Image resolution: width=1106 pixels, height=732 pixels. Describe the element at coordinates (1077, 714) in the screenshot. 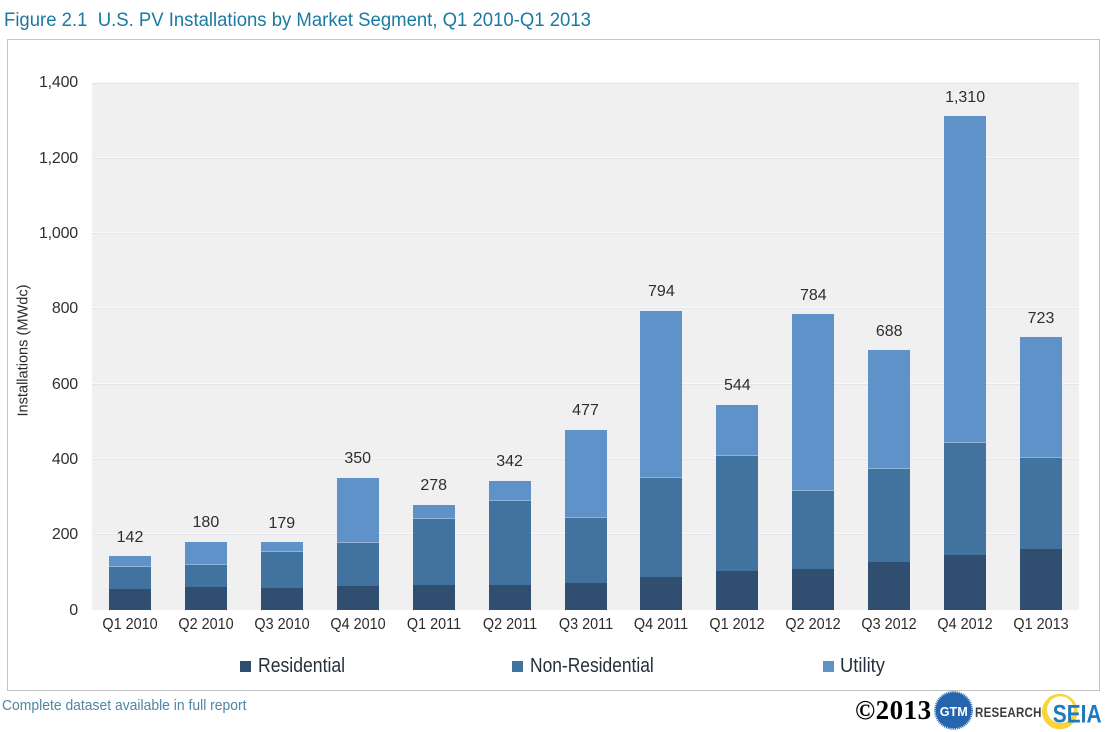

I see `svg-text: SEIA` at that location.